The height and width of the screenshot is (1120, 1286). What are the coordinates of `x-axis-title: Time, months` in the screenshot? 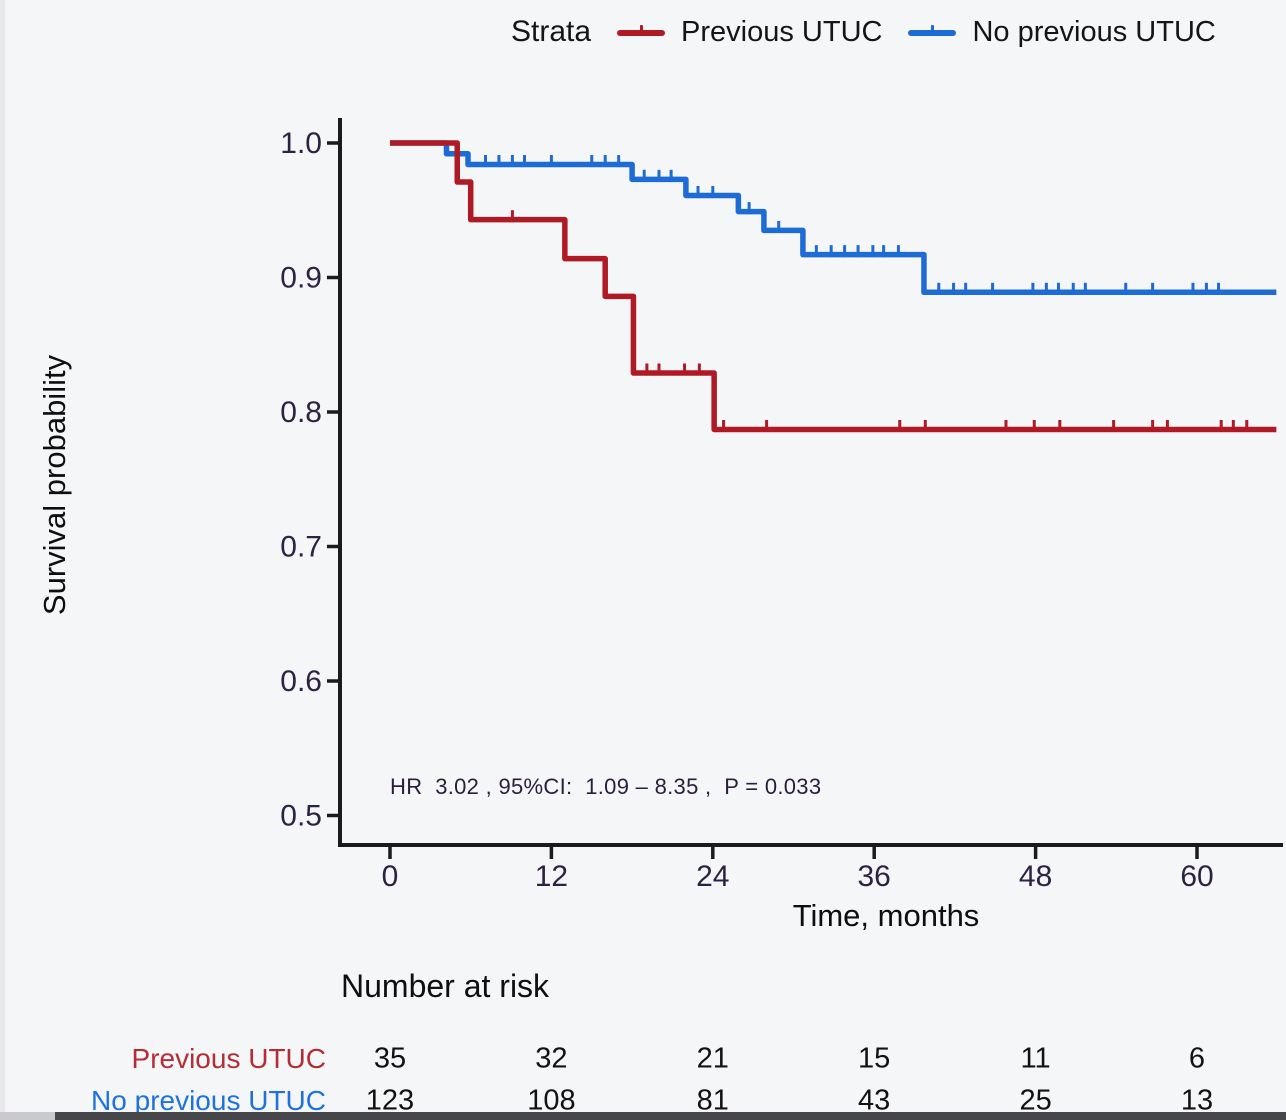 It's located at (886, 915).